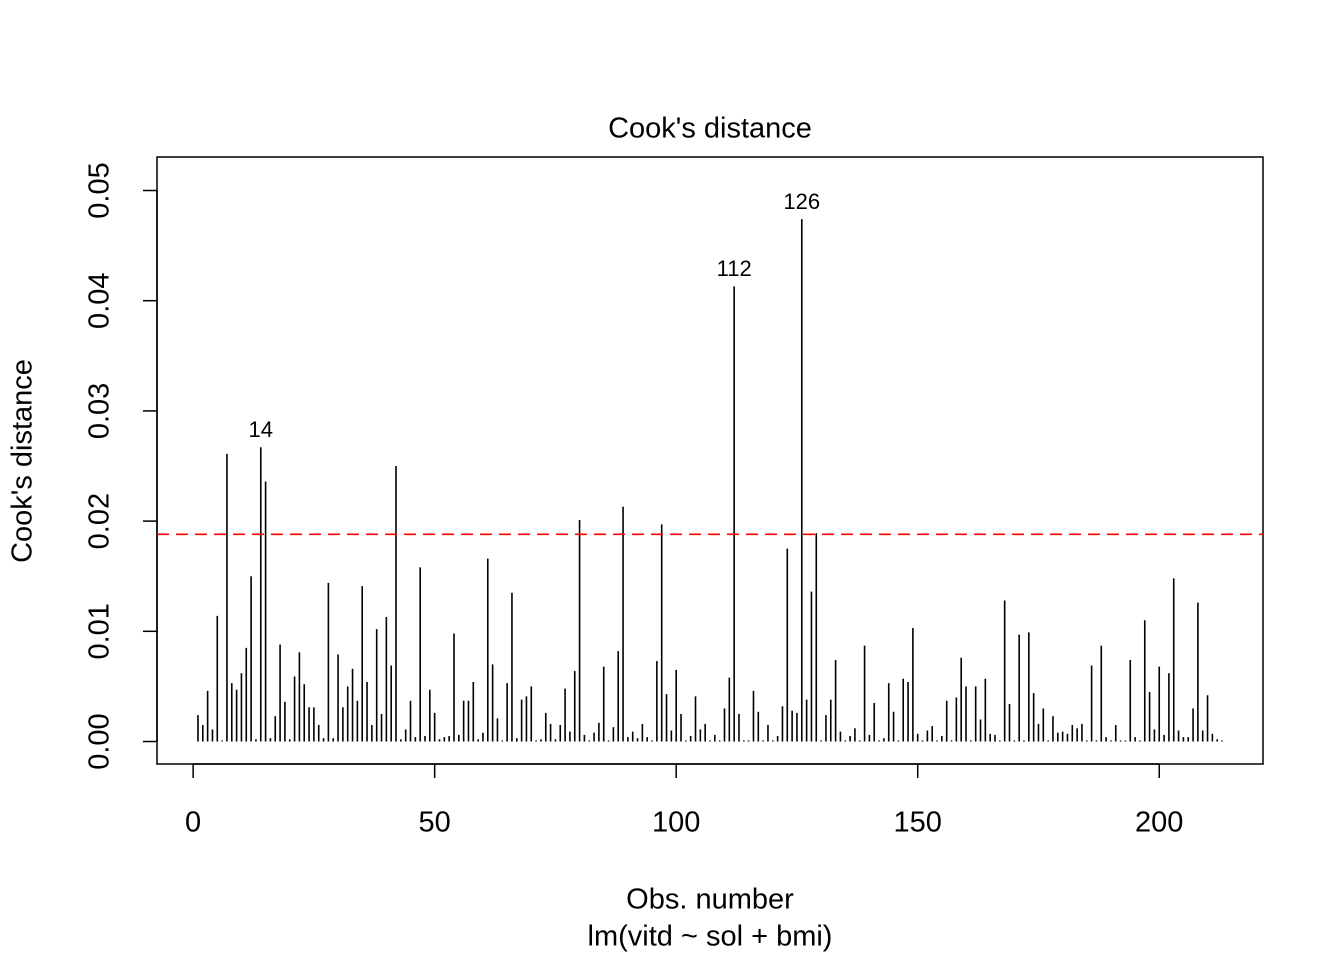 This screenshot has width=1344, height=960. I want to click on x-tick-label: 100, so click(676, 823).